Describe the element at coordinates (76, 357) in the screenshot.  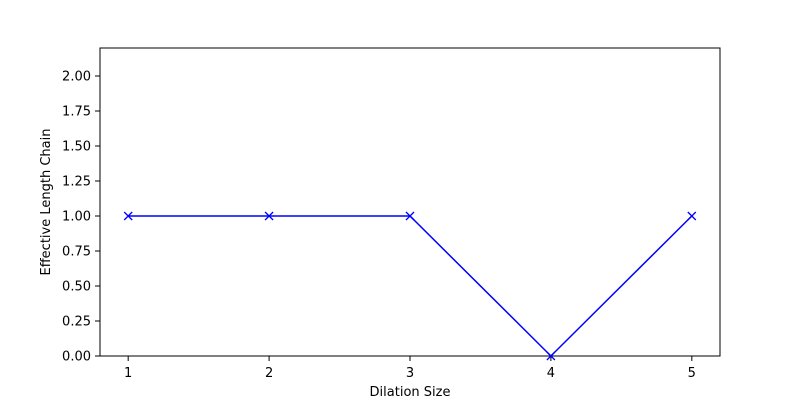
I see `y-tick-label: 0.00` at that location.